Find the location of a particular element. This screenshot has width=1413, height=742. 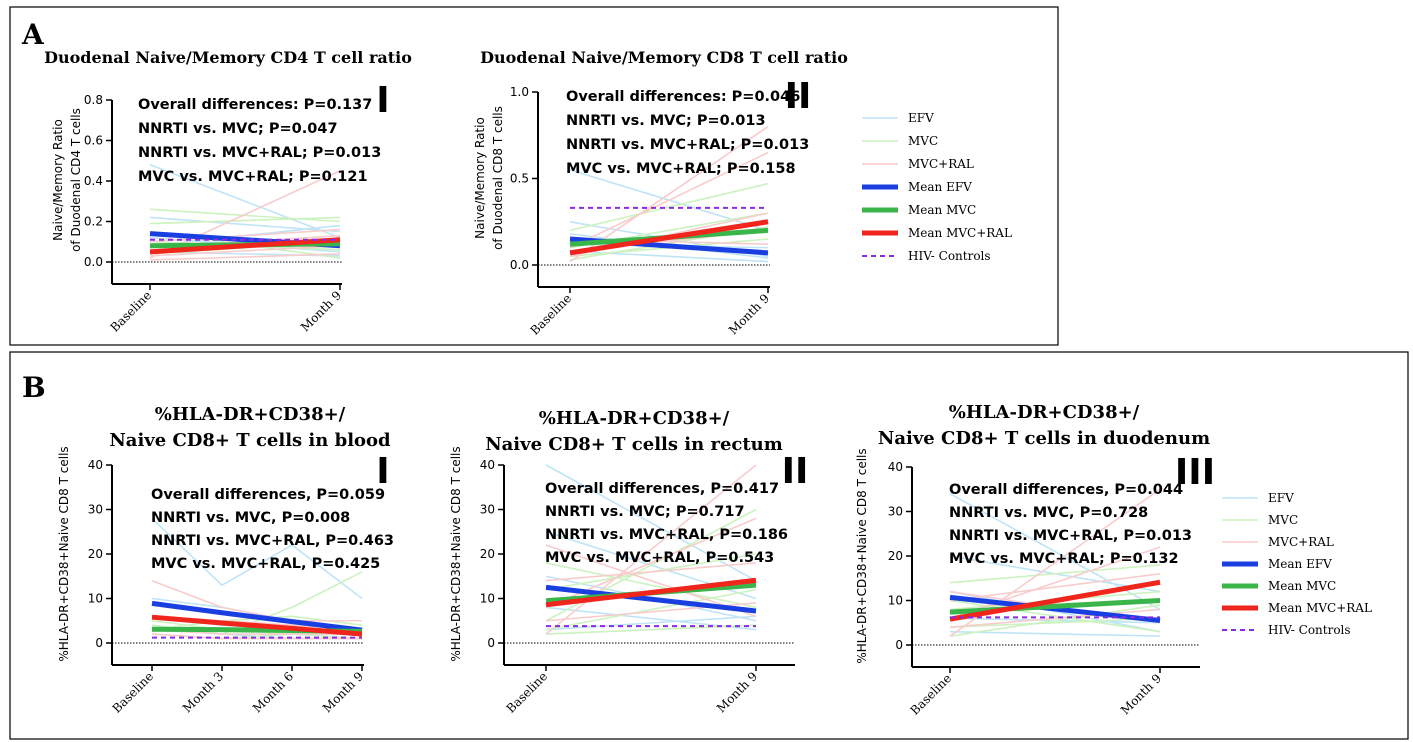

stats-annotation: Overall differences: P=0.046 is located at coordinates (683, 97).